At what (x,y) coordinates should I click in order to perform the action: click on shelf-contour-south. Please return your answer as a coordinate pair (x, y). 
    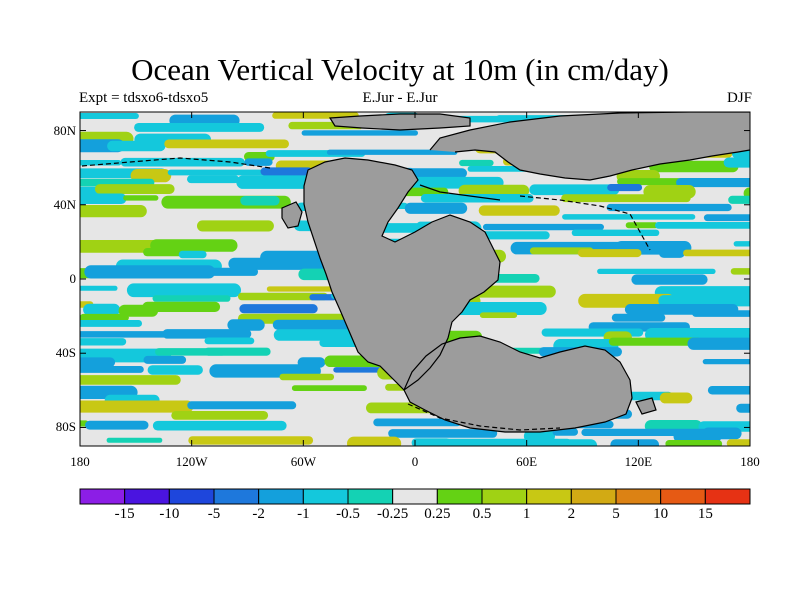
    Looking at the image, I should click on (484, 417).